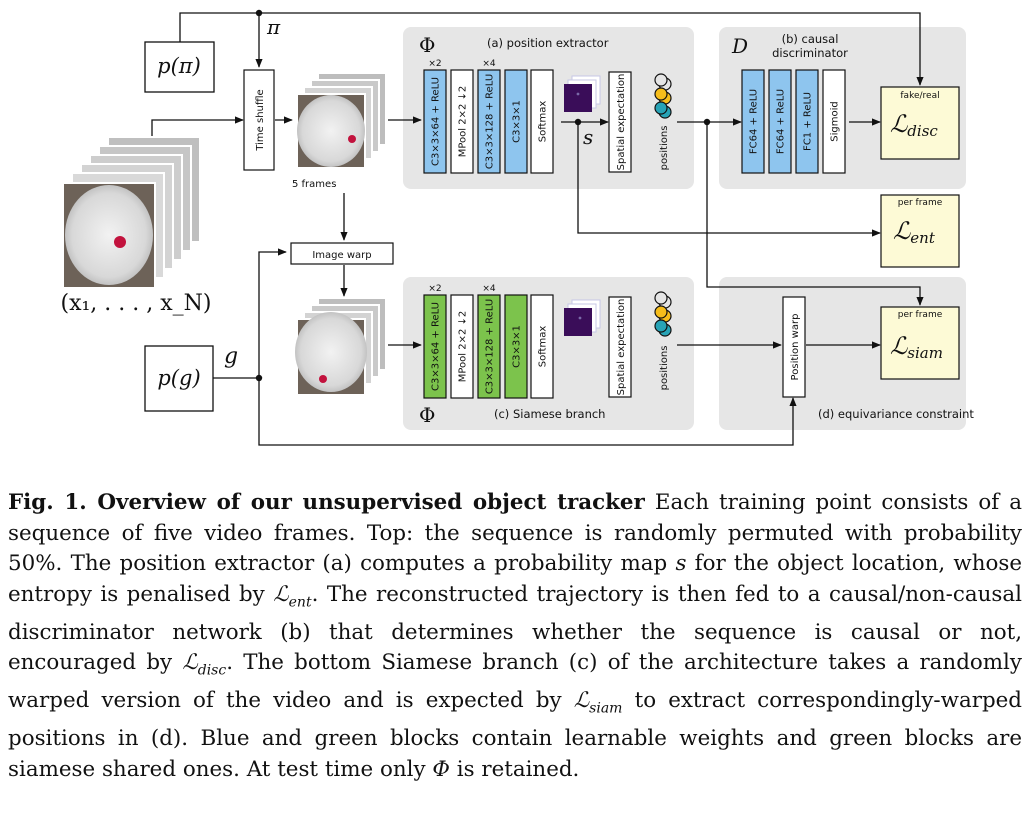 This screenshot has width=1035, height=814. I want to click on disc-loss-box, so click(920, 123).